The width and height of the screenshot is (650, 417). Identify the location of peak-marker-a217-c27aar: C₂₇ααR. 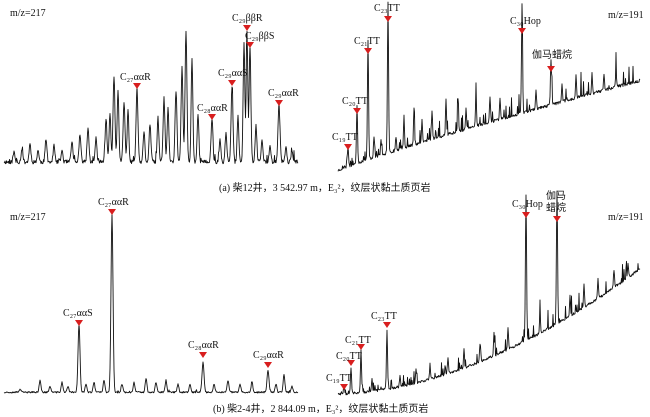
(135, 80).